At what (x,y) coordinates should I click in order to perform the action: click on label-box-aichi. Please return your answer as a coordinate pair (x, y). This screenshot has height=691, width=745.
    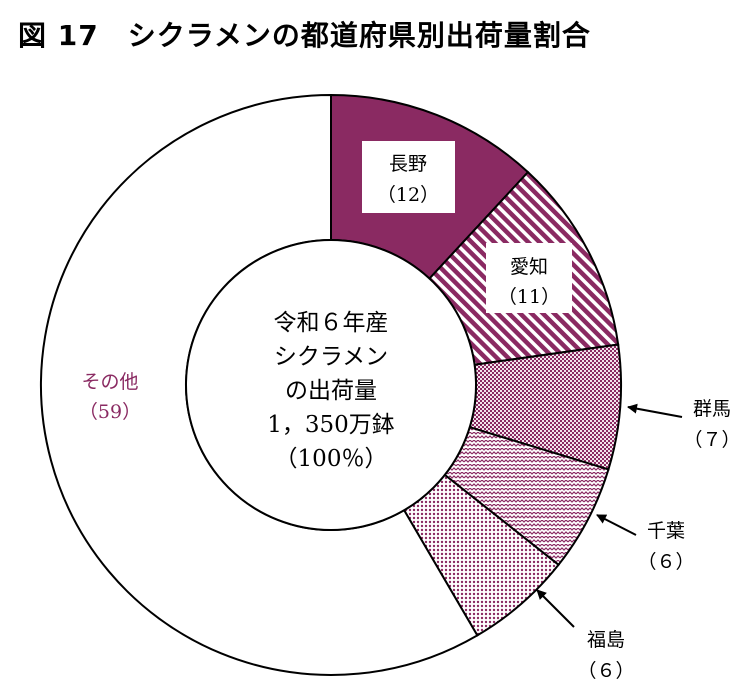
    Looking at the image, I should click on (529, 278).